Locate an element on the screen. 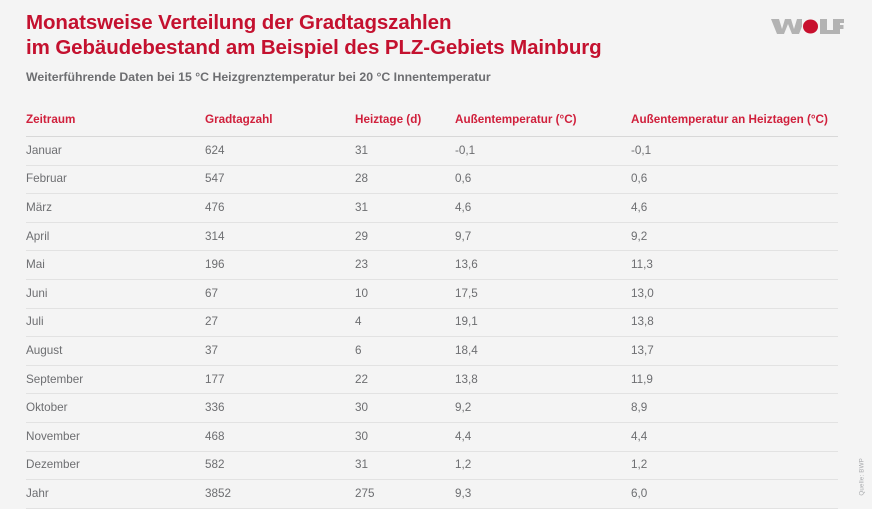 This screenshot has width=872, height=509. cell-outdoor-temp-heating: 0,6 is located at coordinates (734, 180).